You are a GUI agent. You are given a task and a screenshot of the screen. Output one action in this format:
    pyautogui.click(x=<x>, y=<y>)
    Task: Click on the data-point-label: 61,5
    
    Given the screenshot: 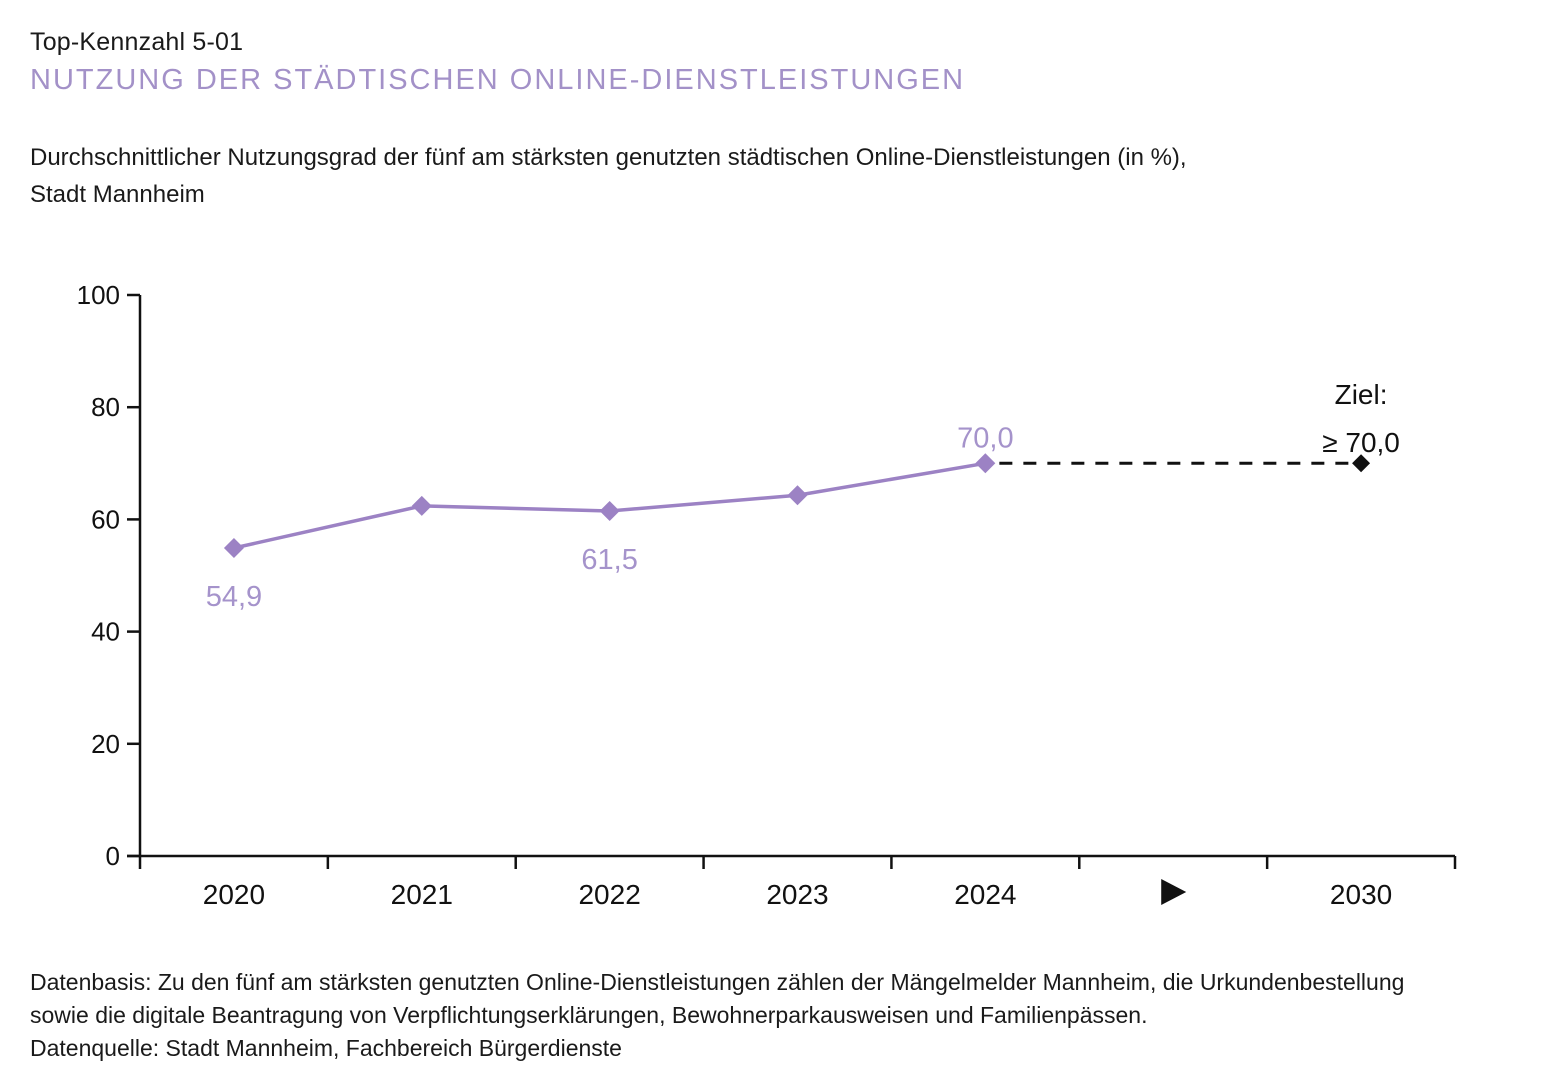 What is the action you would take?
    pyautogui.click(x=609, y=560)
    